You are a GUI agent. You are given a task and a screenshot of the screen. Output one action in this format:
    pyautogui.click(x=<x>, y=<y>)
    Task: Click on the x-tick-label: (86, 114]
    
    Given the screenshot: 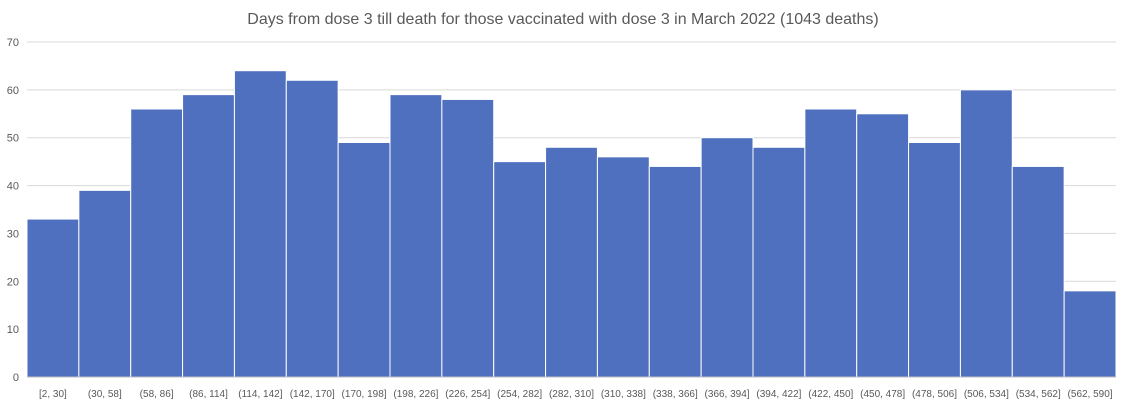 What is the action you would take?
    pyautogui.click(x=208, y=394)
    